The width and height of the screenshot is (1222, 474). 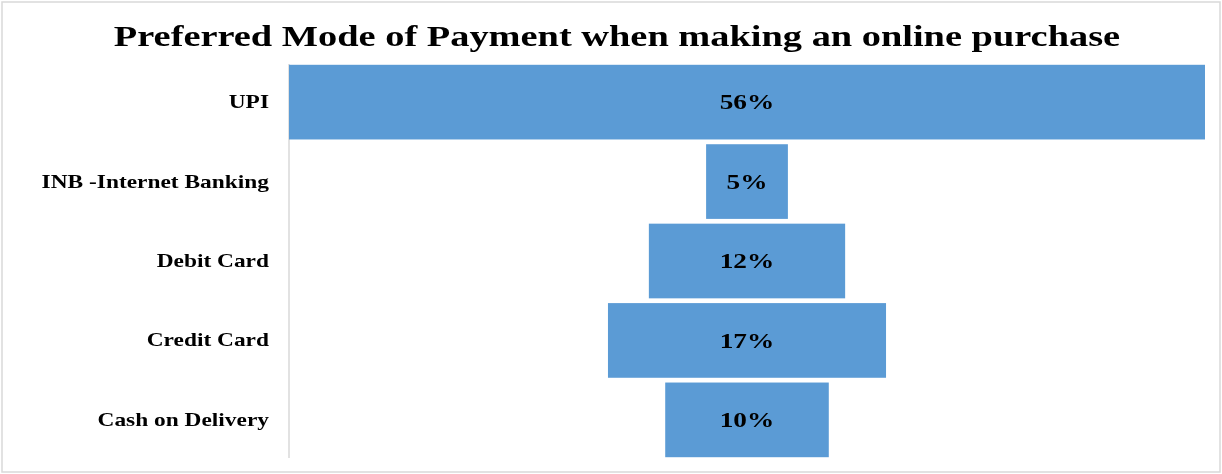 What do you see at coordinates (248, 102) in the screenshot?
I see `category-label: UPI` at bounding box center [248, 102].